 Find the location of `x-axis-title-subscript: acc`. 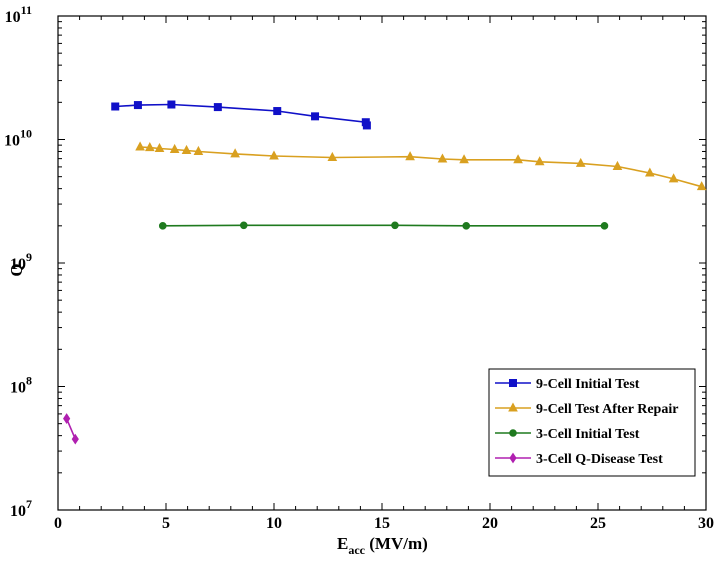

x-axis-title-subscript: acc is located at coordinates (356, 550).